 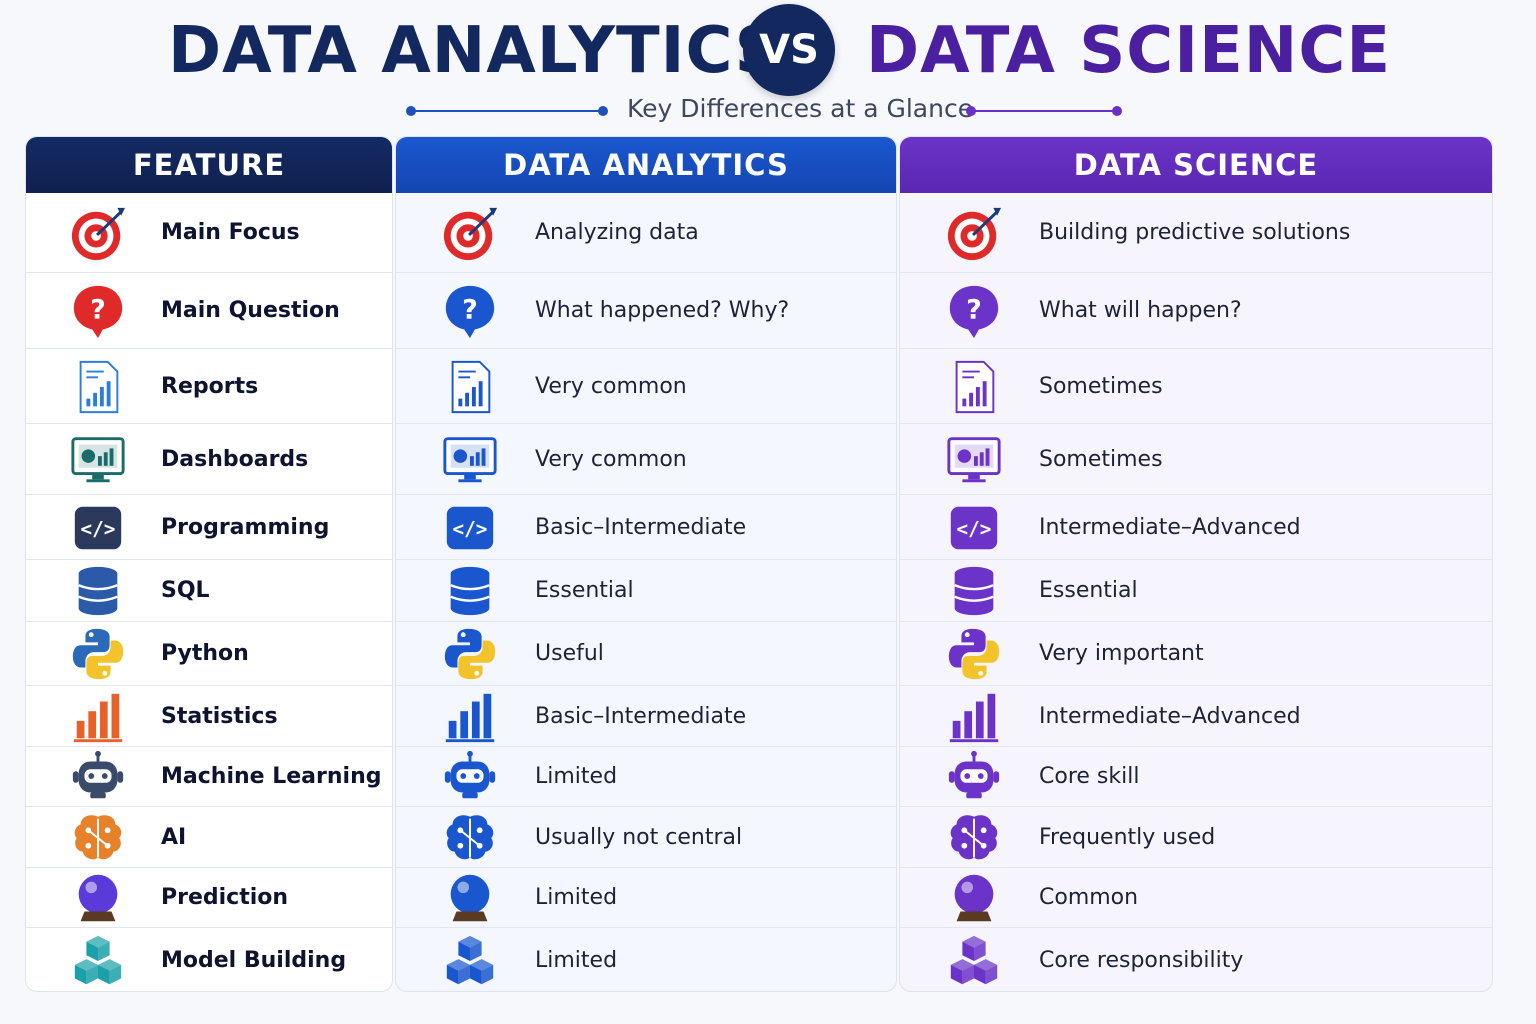 I want to click on science-row: Intermediate–Advanced, so click(x=1196, y=715).